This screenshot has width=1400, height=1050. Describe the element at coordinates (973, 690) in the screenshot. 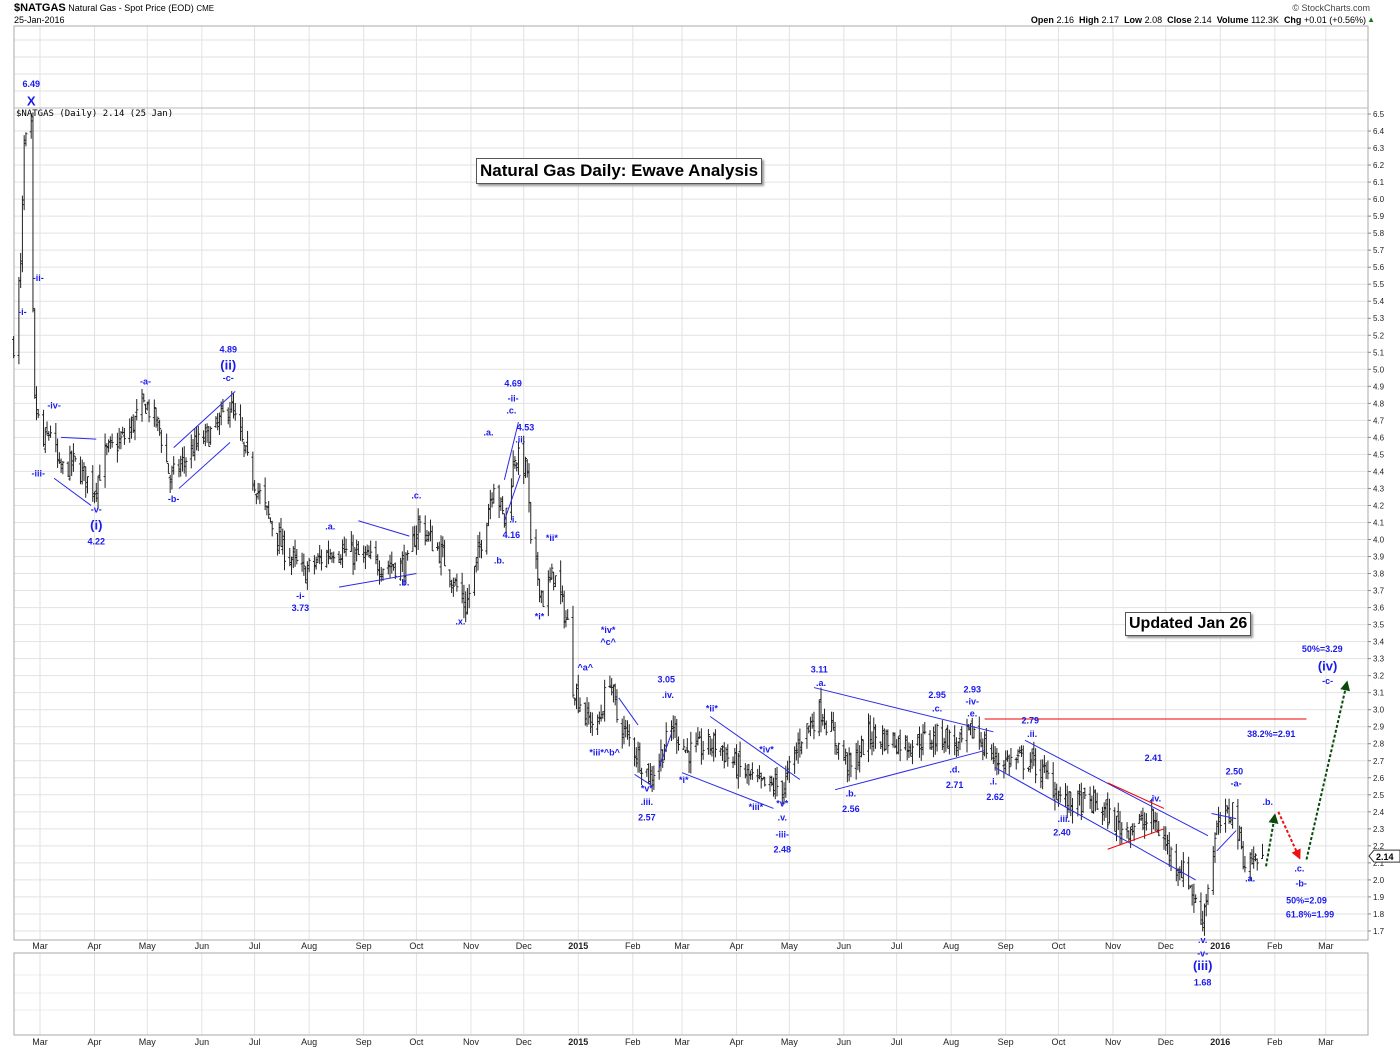

I see `wave-label: 2.93` at that location.